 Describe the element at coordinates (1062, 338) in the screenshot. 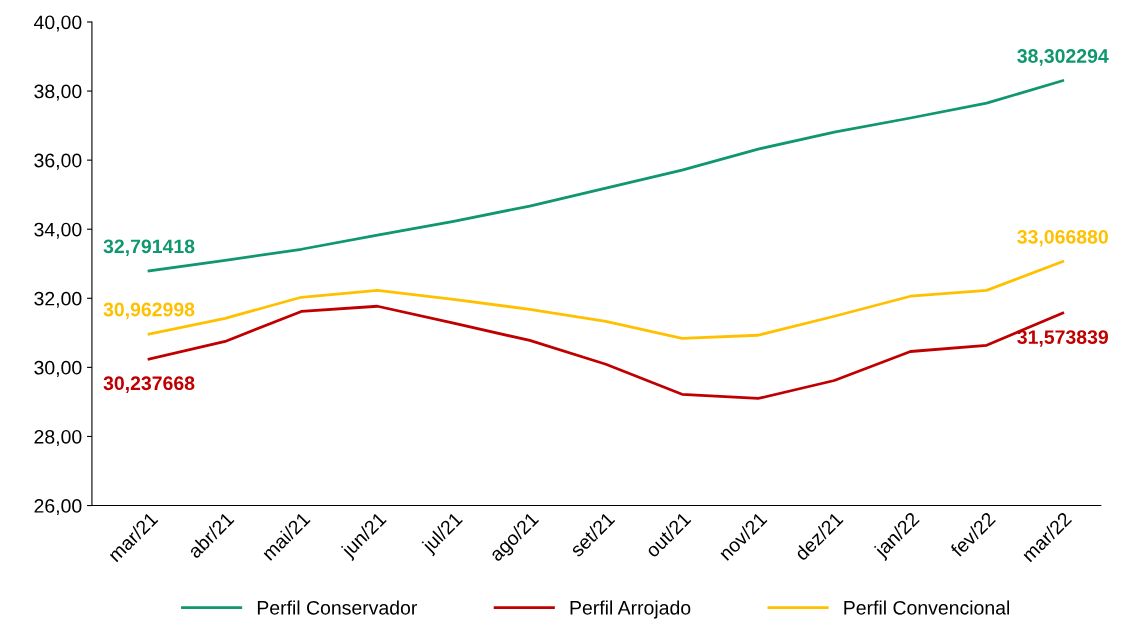

I see `data-label: 31,573839` at that location.